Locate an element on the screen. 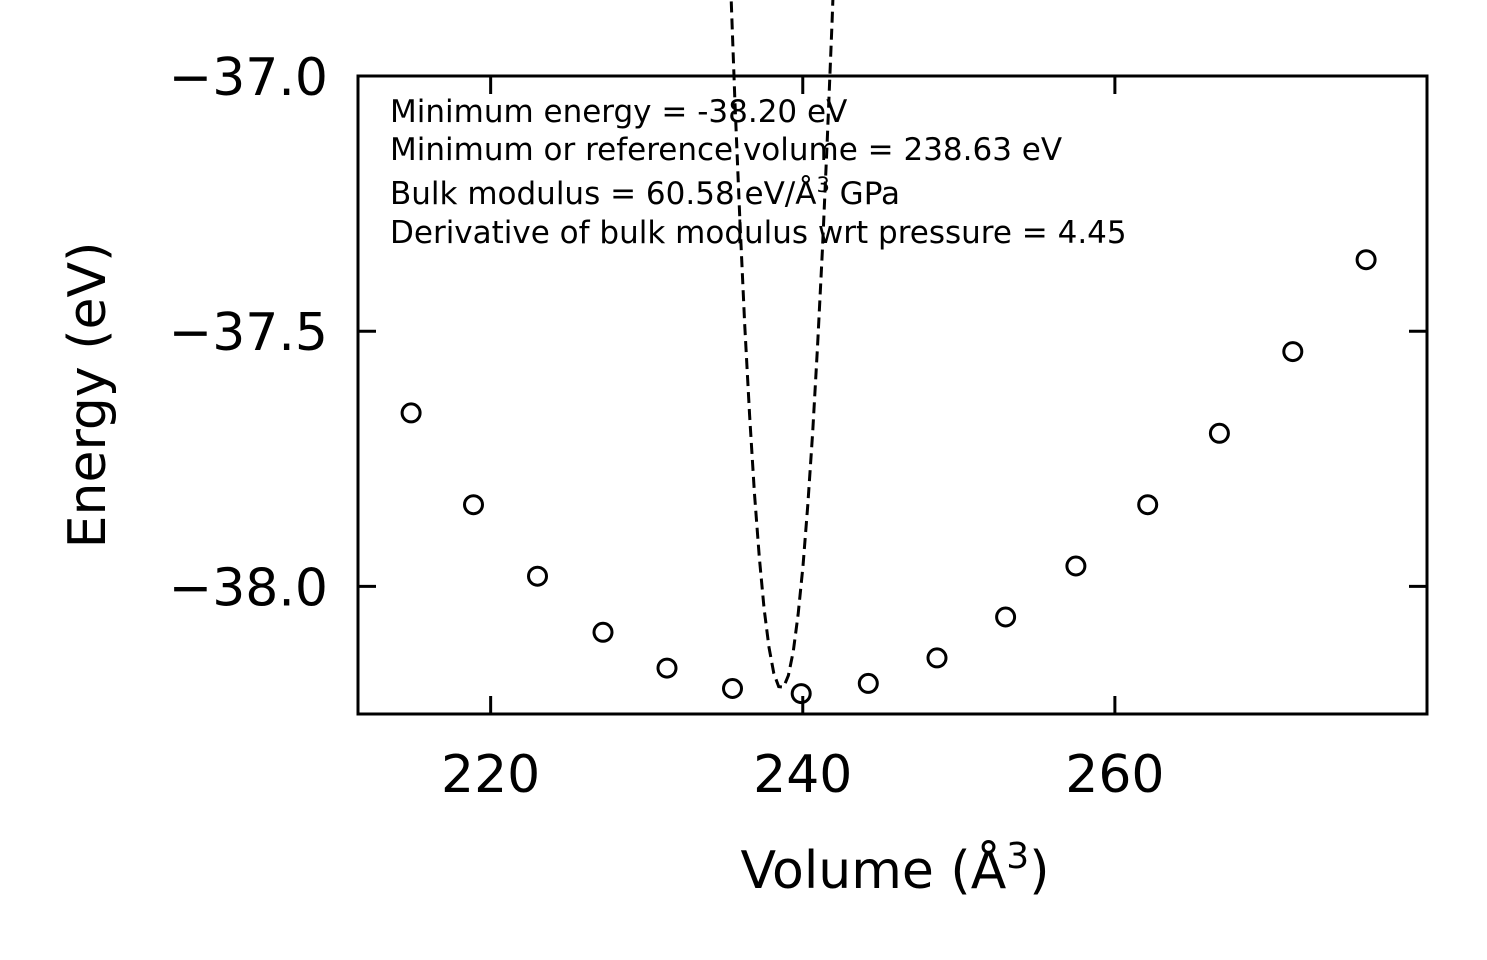  x-axis-label-close: ) is located at coordinates (1039, 871).